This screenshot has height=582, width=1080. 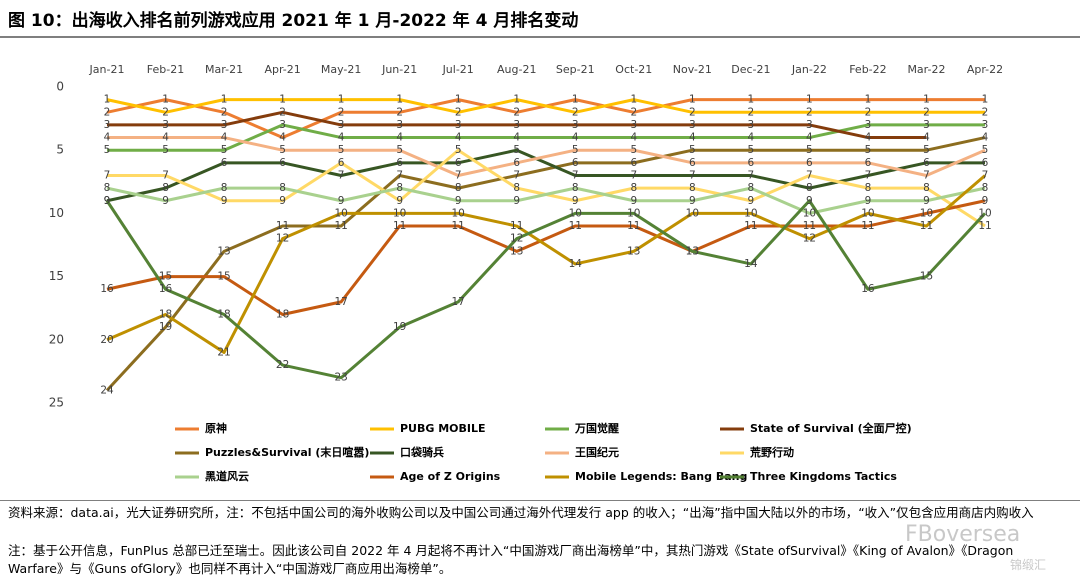 What do you see at coordinates (771, 452) in the screenshot?
I see `legend-label: 荒野行动` at bounding box center [771, 452].